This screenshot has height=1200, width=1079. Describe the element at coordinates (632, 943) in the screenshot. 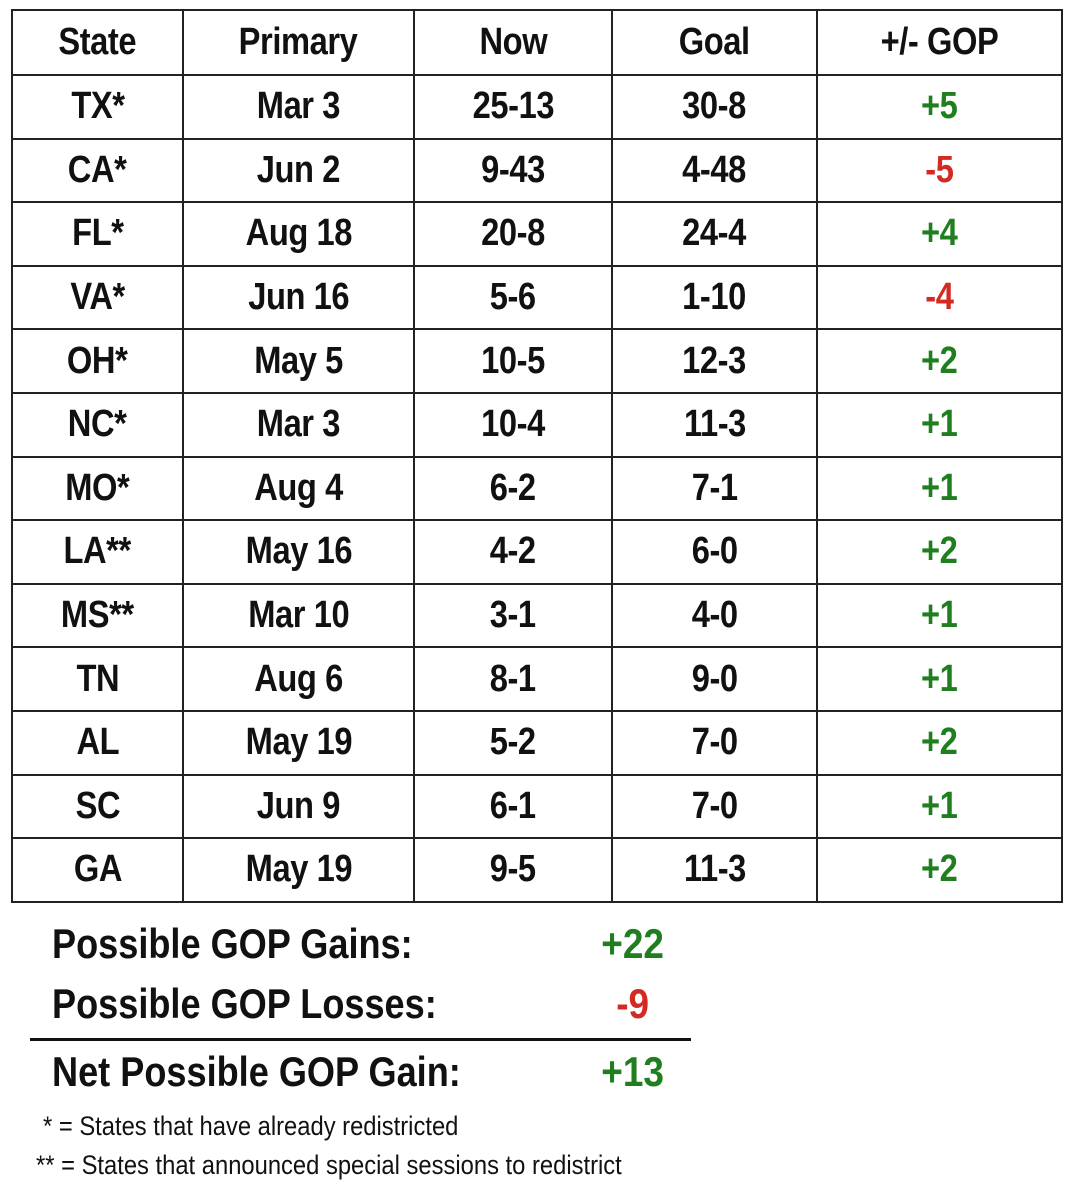

I see `gains-value: +22` at that location.